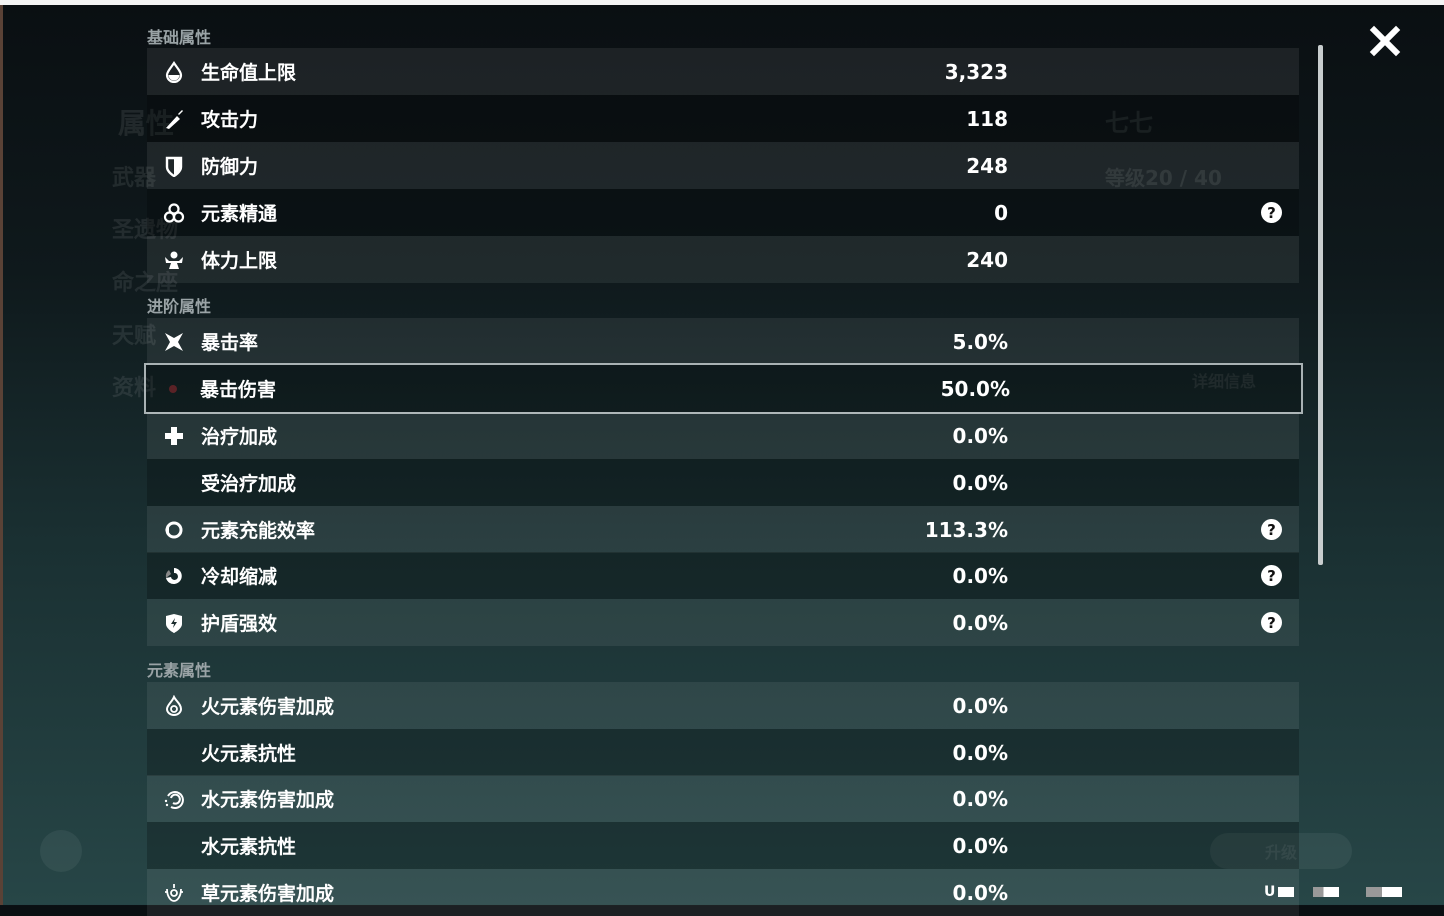  Describe the element at coordinates (1129, 123) in the screenshot. I see `bg-character-name: 七七` at that location.